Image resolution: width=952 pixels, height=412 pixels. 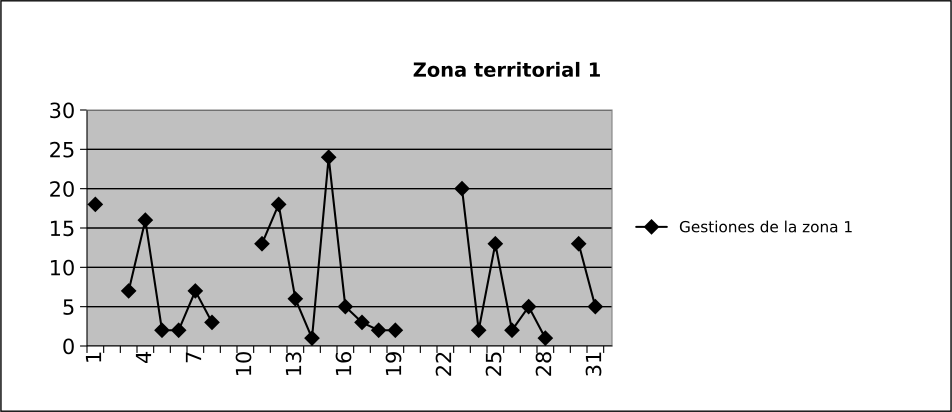 I want to click on chart-title: Zona territorial 1, so click(x=507, y=69).